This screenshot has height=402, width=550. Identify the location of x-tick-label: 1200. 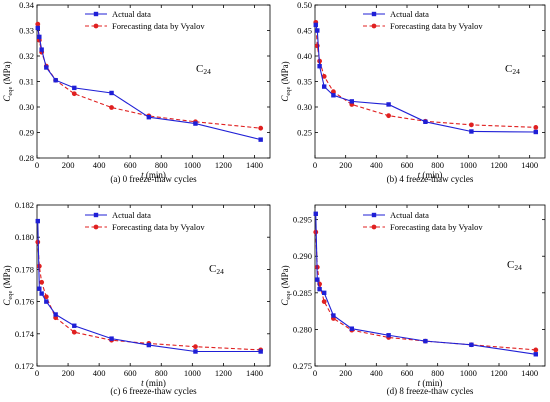
(499, 373).